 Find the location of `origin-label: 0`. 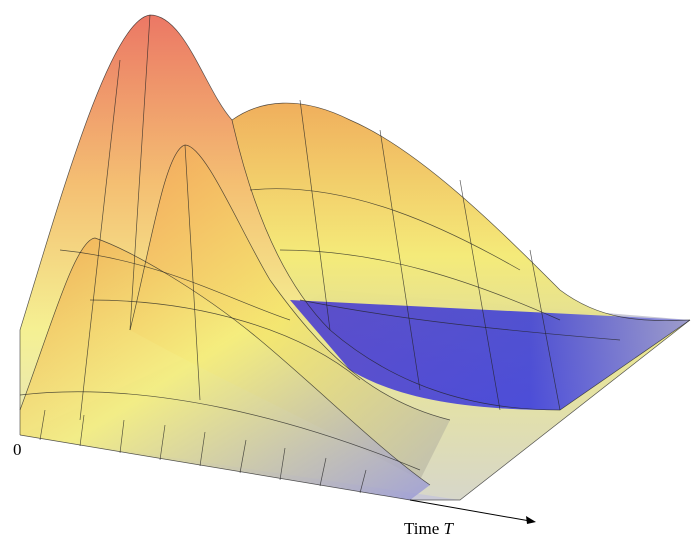

origin-label: 0 is located at coordinates (17, 449).